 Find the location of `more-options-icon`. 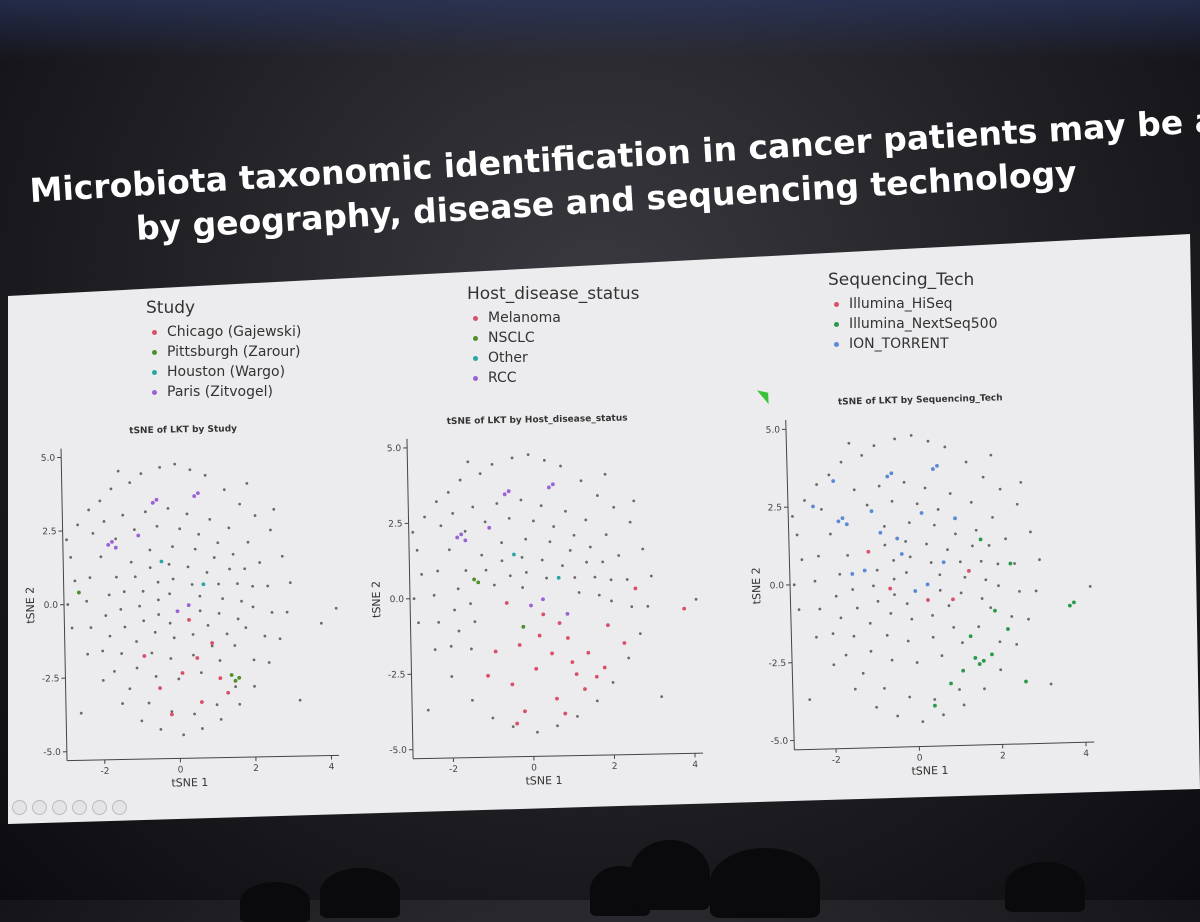

more-options-icon is located at coordinates (119, 807).